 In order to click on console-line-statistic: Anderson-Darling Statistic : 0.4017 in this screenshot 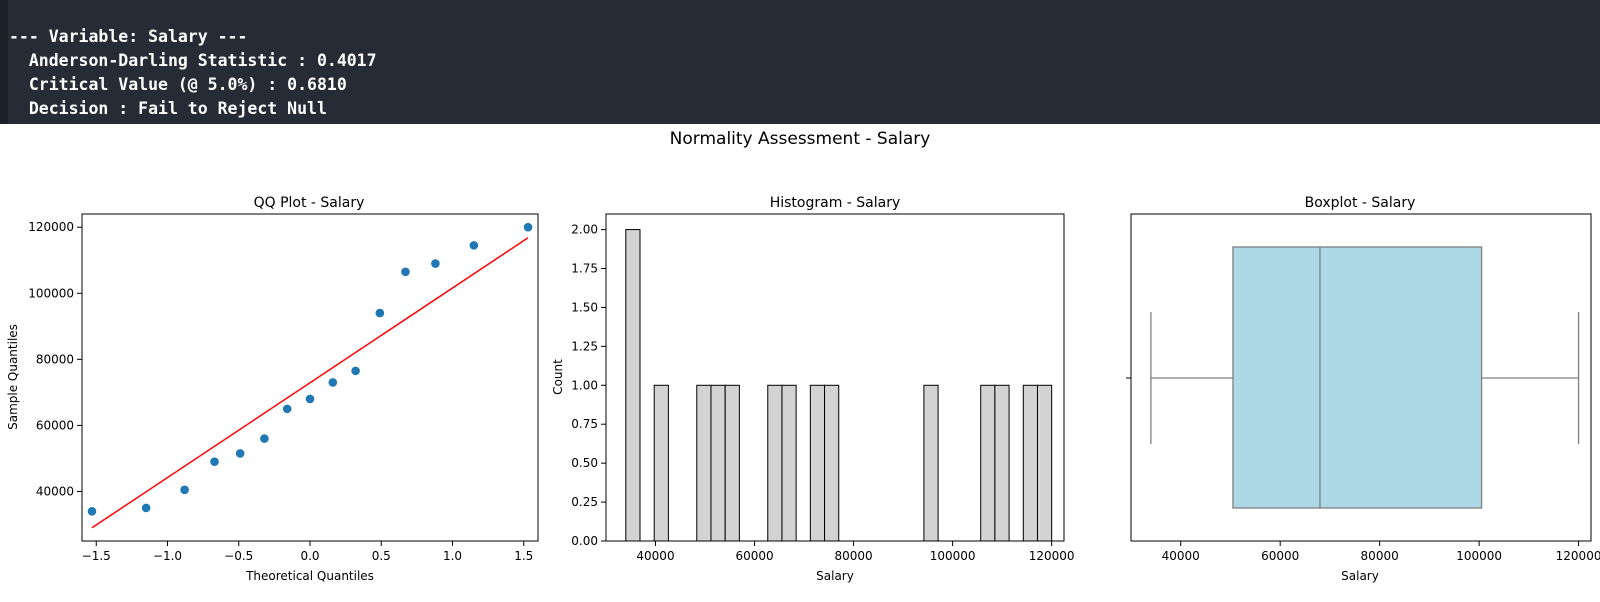, I will do `click(193, 60)`.